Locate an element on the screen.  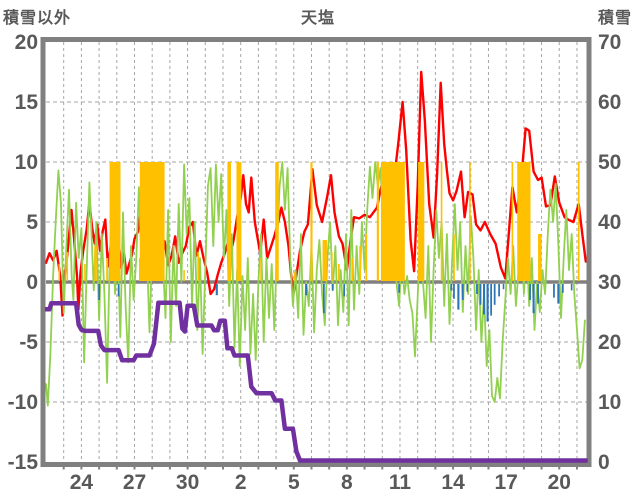
left-axis-tick: 20 is located at coordinates (26, 42).